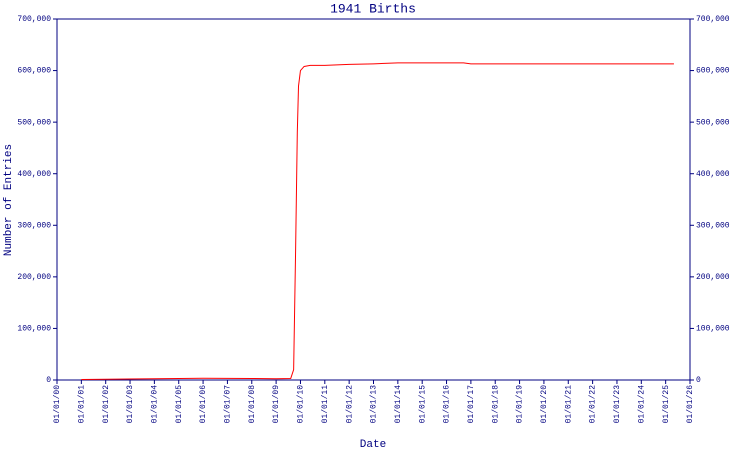  Describe the element at coordinates (301, 404) in the screenshot. I see `x-tick-label: 01/01/10` at that location.